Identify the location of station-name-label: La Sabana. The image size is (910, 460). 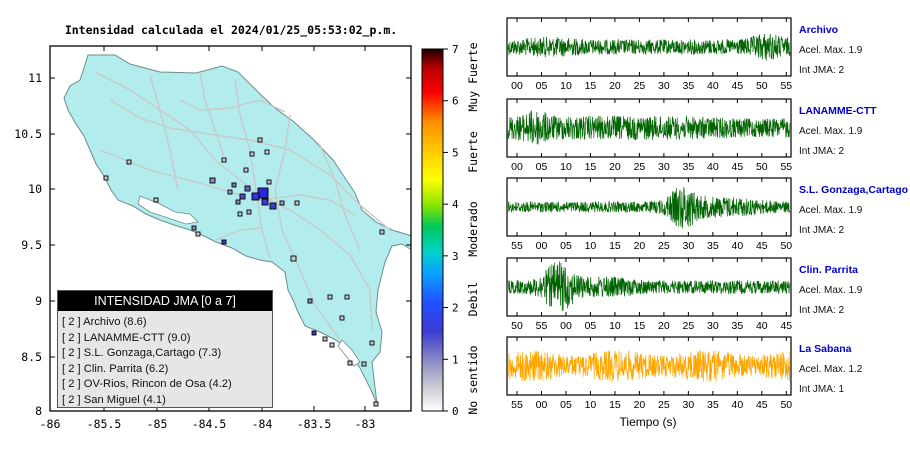
(825, 349).